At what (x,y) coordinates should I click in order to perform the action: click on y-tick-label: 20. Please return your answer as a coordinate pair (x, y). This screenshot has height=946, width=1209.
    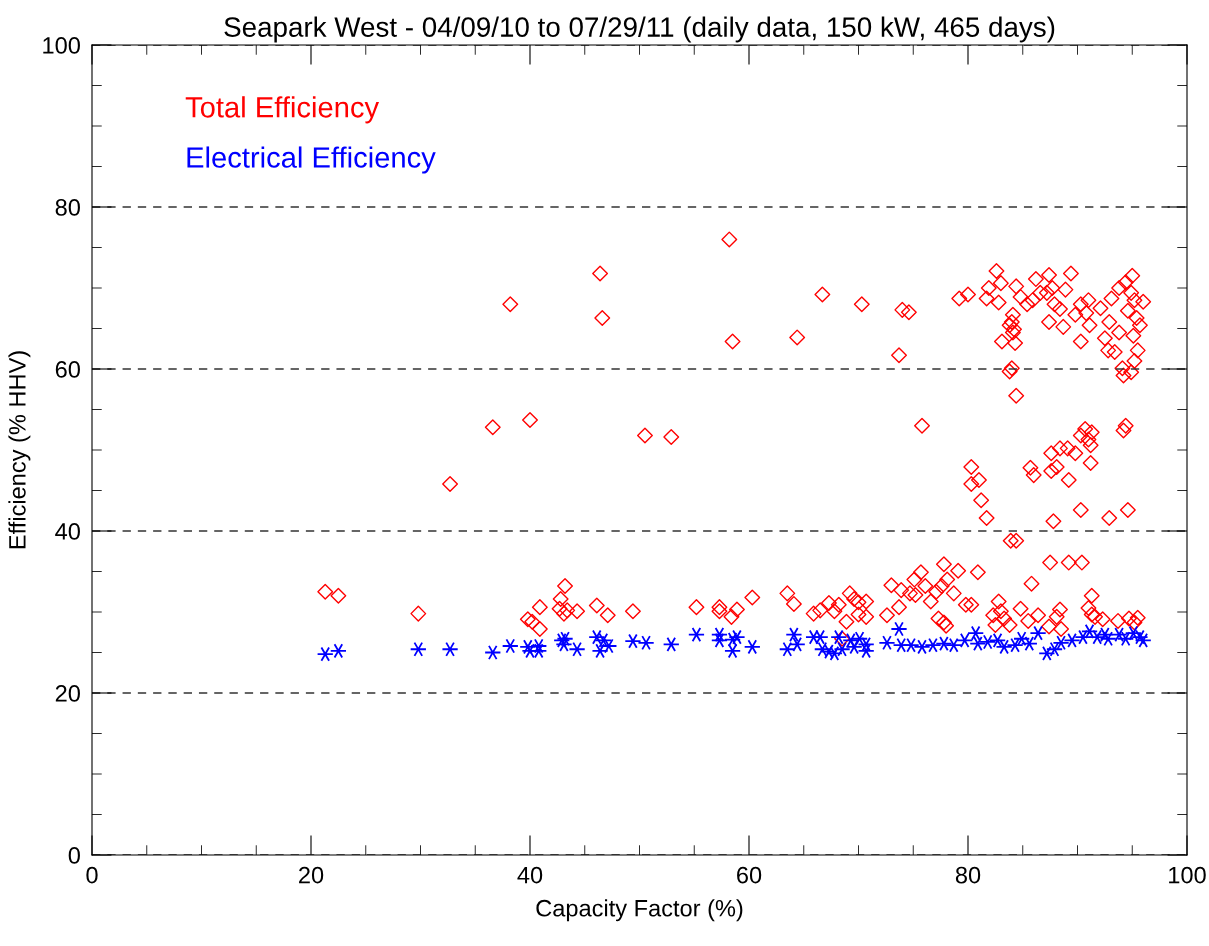
    Looking at the image, I should click on (67, 693).